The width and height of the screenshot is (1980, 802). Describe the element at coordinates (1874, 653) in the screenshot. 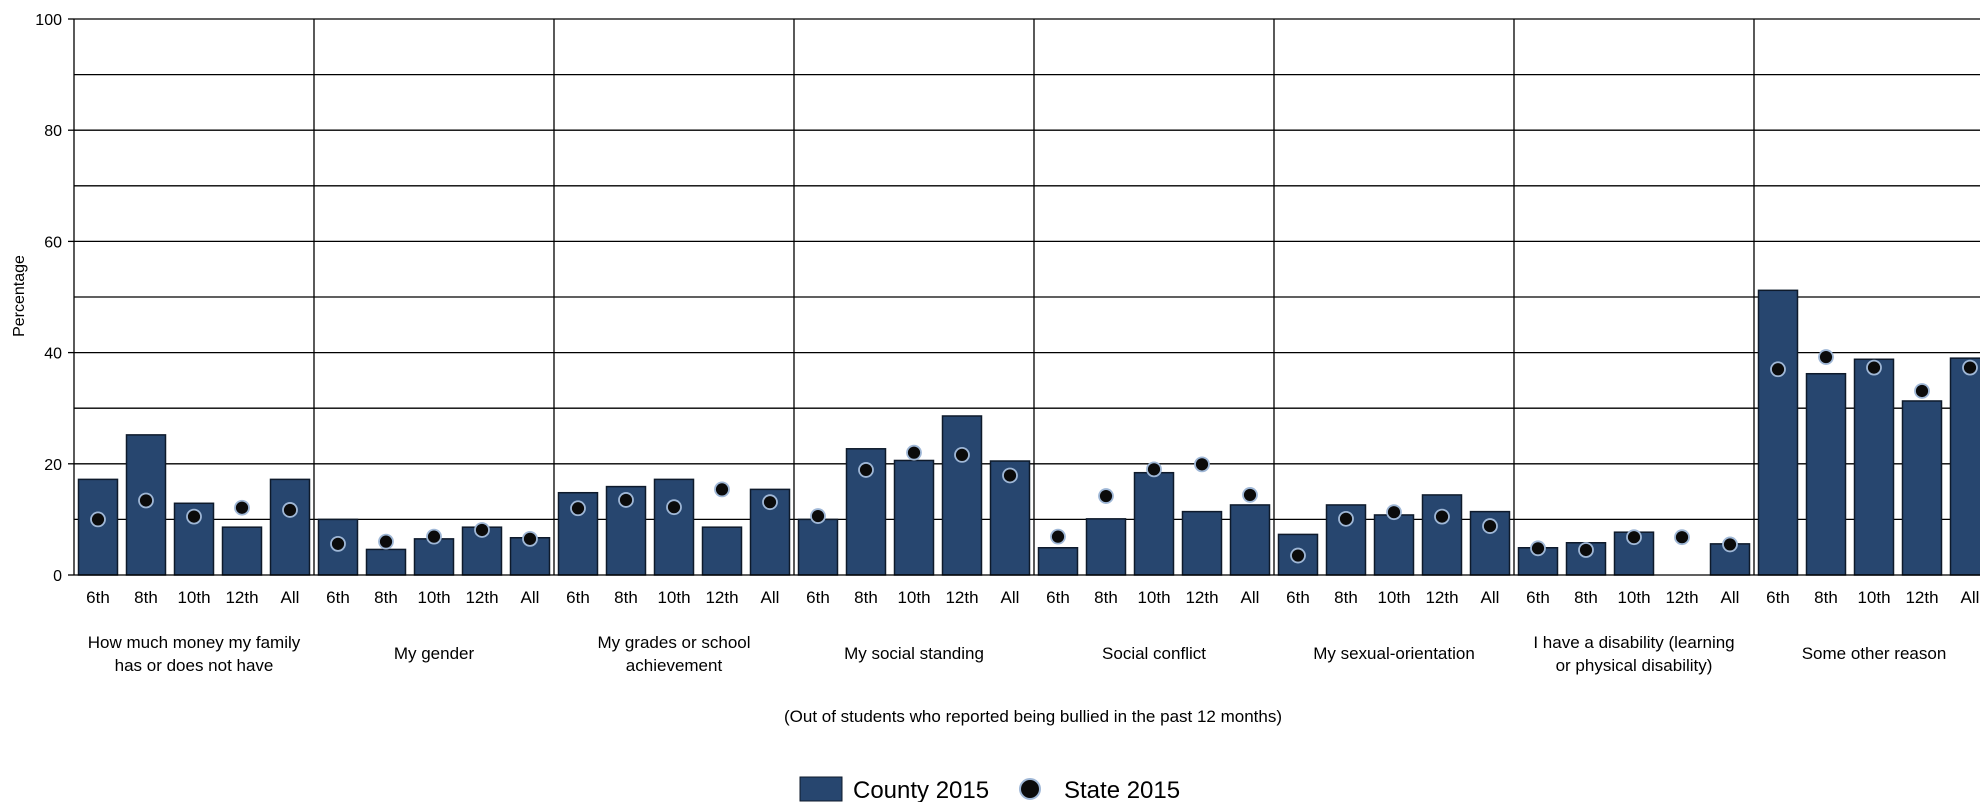

I see `group-label: Some other reason` at that location.